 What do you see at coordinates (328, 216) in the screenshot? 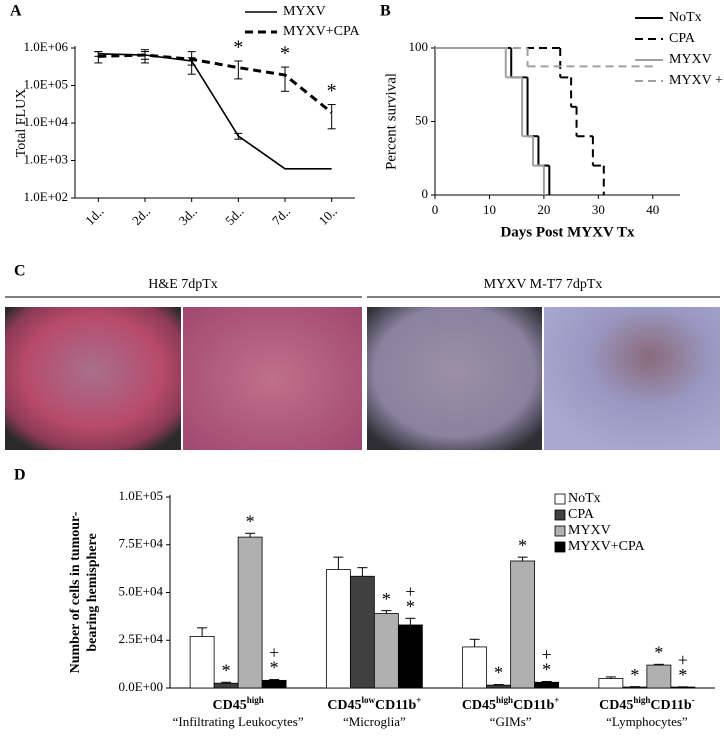
I see `x-tick-label: 10..` at bounding box center [328, 216].